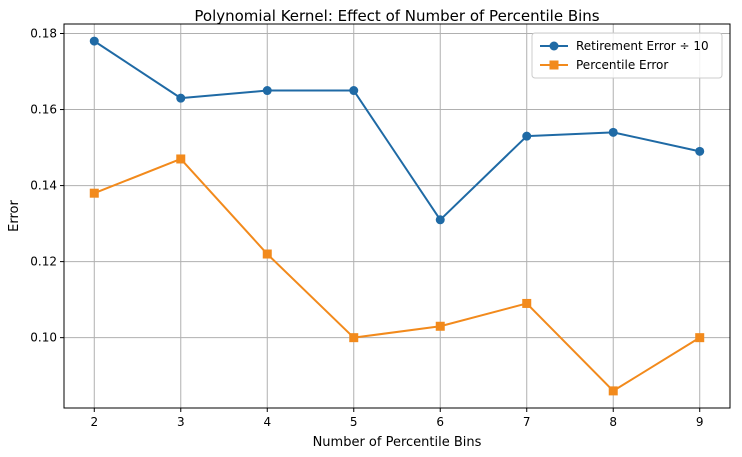  I want to click on legend-label-1: Percentile Error, so click(622, 65).